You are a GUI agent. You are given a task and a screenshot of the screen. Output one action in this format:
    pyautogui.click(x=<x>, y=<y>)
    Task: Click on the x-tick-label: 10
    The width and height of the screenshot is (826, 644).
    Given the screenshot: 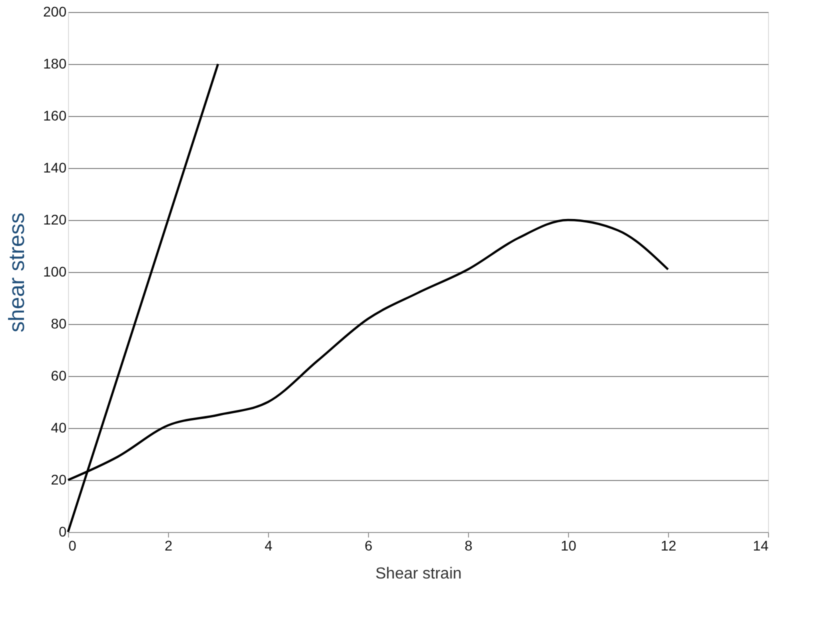 What is the action you would take?
    pyautogui.click(x=568, y=546)
    